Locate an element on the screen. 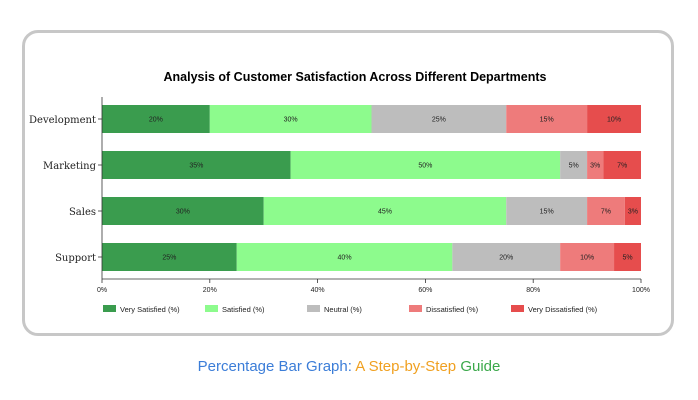 The image size is (698, 400). x-tick-label: 20% is located at coordinates (210, 290).